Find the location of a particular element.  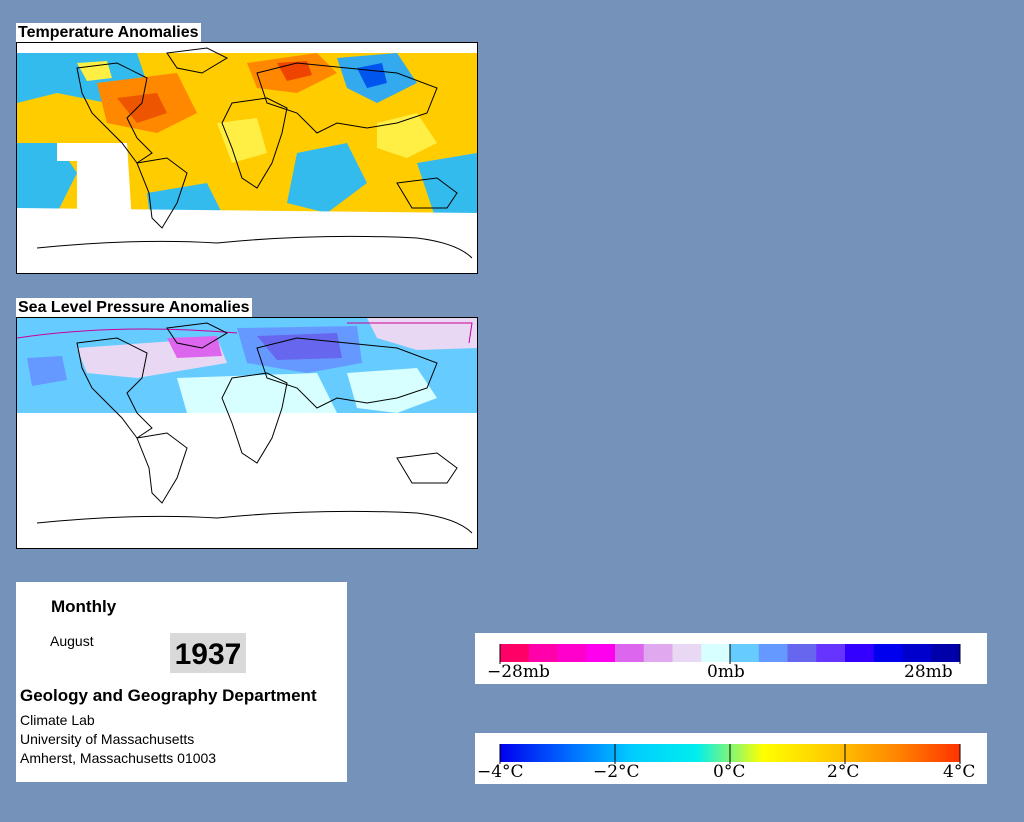

pressure-map-title: Sea Level Pressure Anomalies is located at coordinates (134, 307).